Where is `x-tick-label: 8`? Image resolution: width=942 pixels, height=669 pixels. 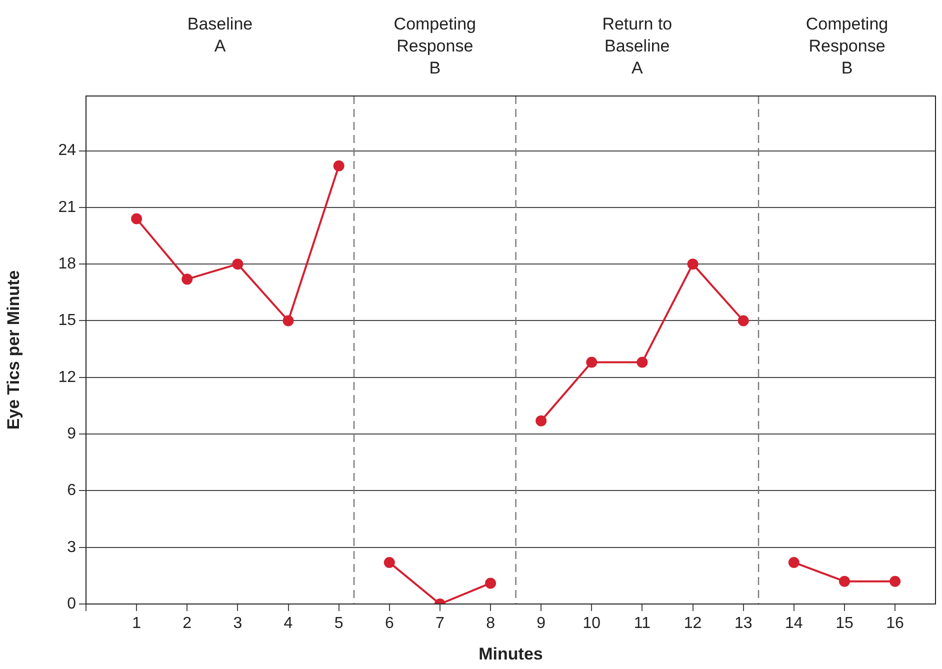 x-tick-label: 8 is located at coordinates (491, 623).